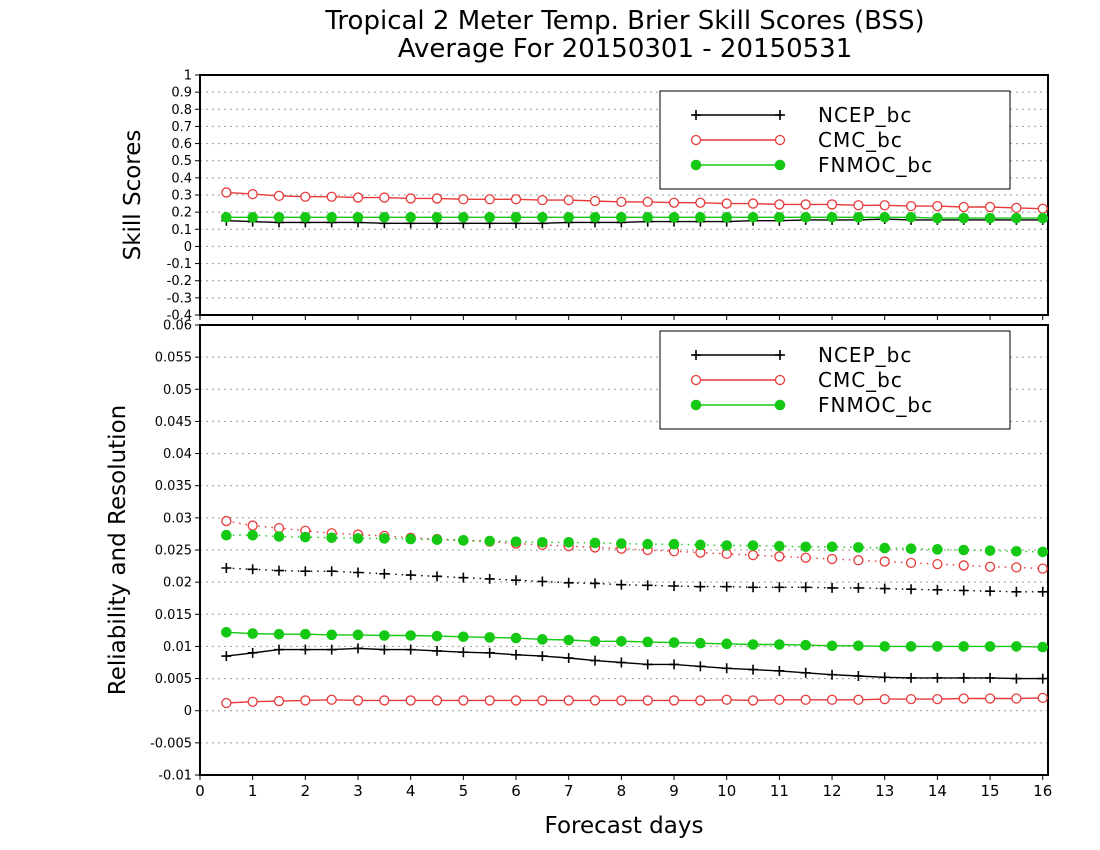 Image resolution: width=1100 pixels, height=850 pixels. I want to click on x-tick-label: 13, so click(884, 791).